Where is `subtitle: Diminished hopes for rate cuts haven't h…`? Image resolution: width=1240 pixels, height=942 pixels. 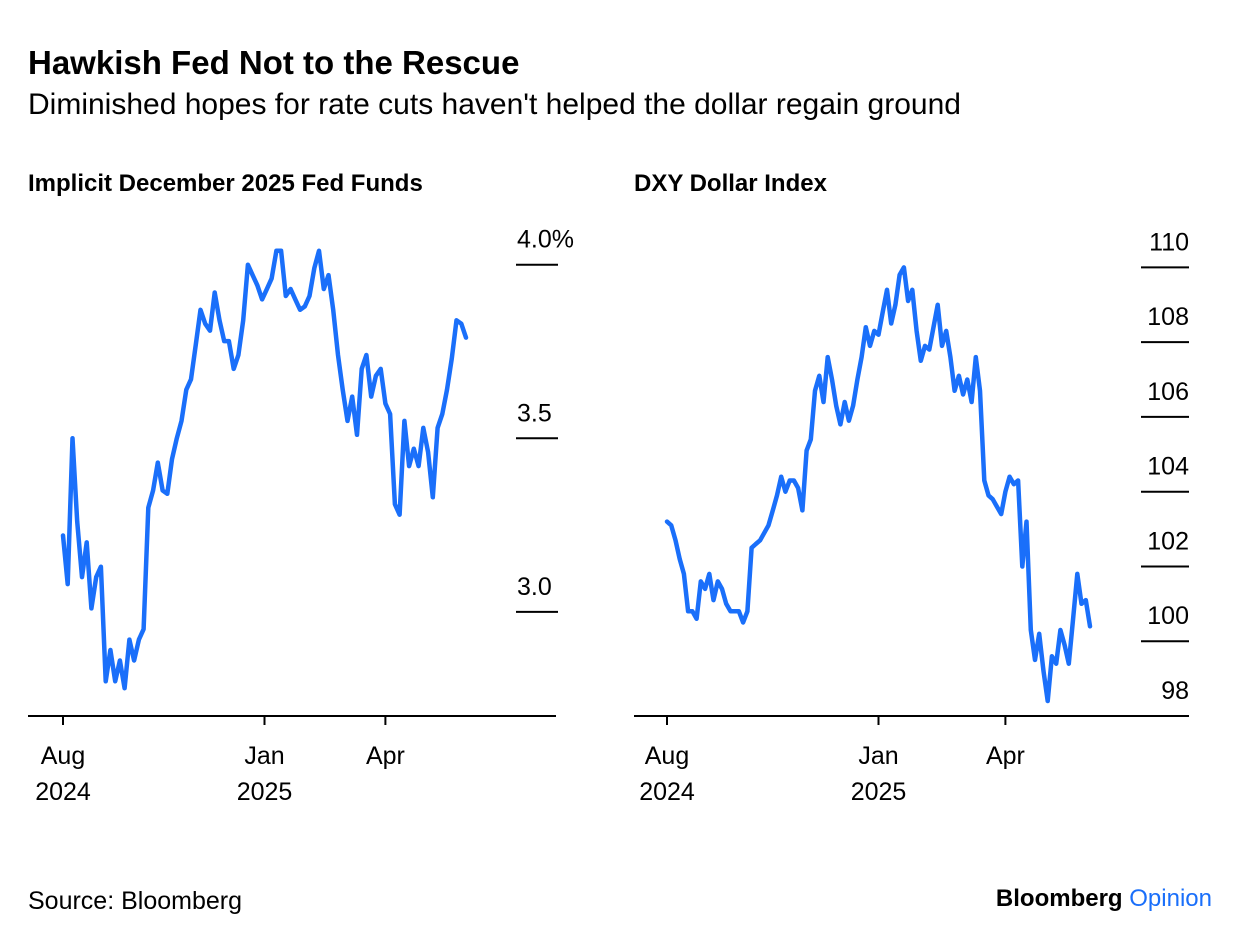 subtitle: Diminished hopes for rate cuts haven't h… is located at coordinates (494, 104).